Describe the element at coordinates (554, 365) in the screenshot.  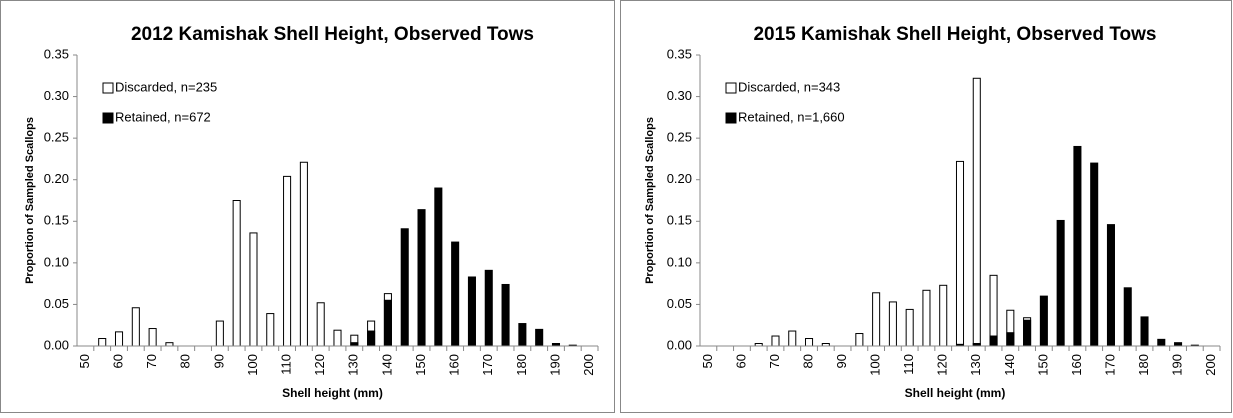
I see `x-tick-label: 190` at that location.